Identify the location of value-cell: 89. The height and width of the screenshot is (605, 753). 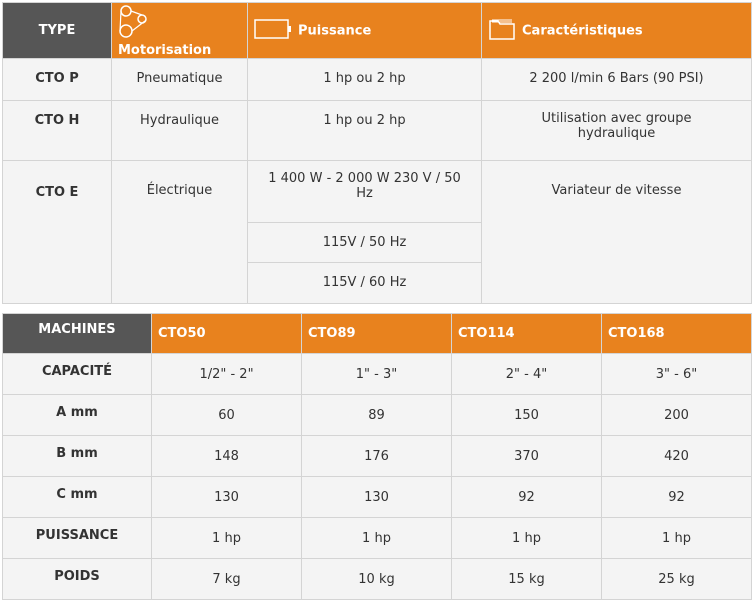
(376, 415).